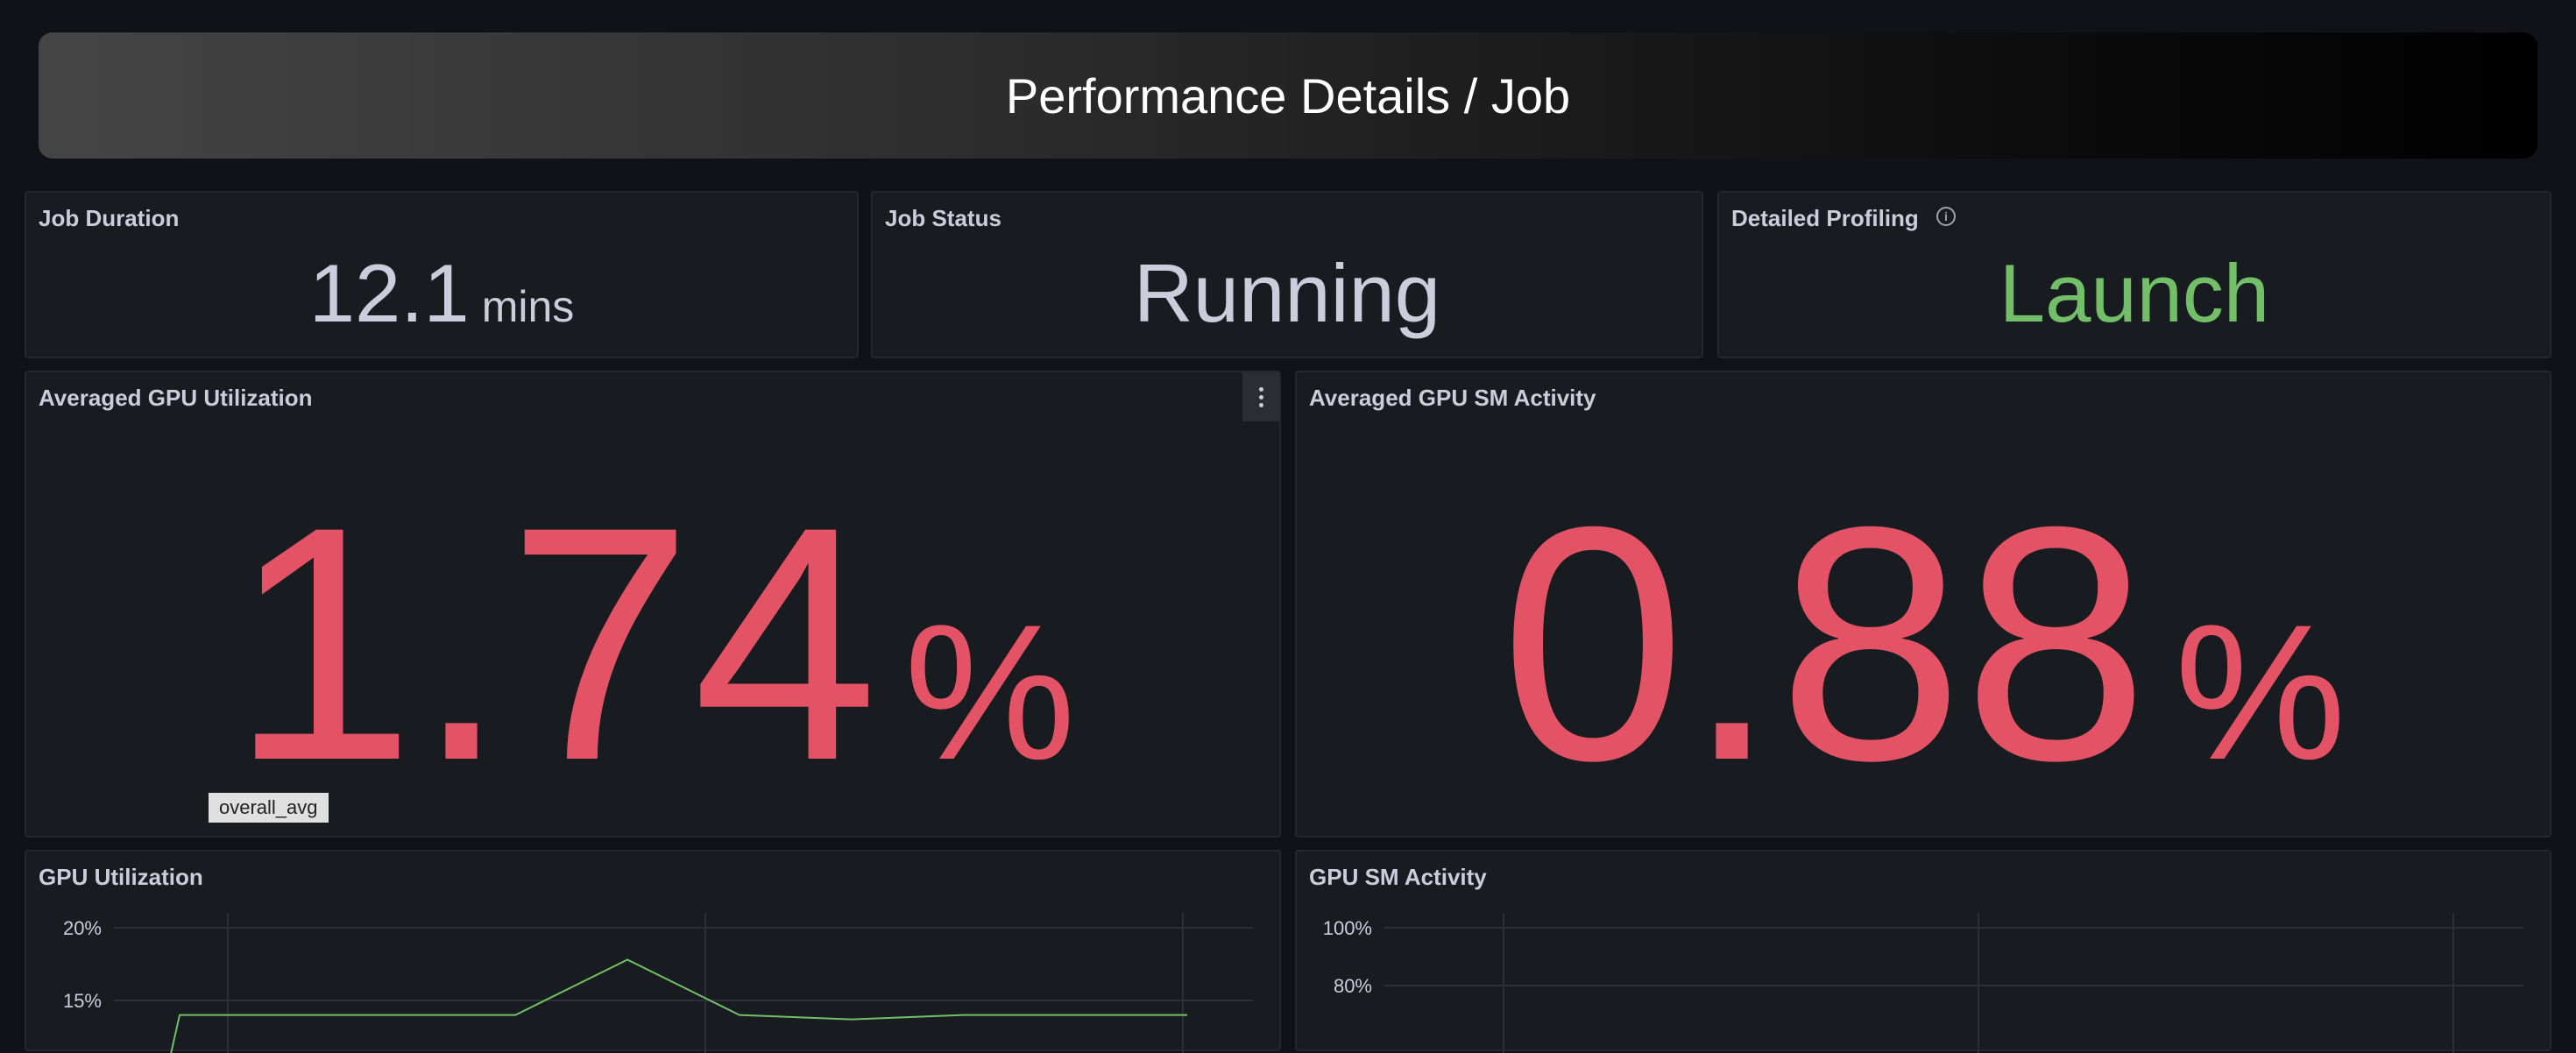 The width and height of the screenshot is (2576, 1053). I want to click on gpu-sm-activity-chart: 100% 80%, so click(1925, 952).